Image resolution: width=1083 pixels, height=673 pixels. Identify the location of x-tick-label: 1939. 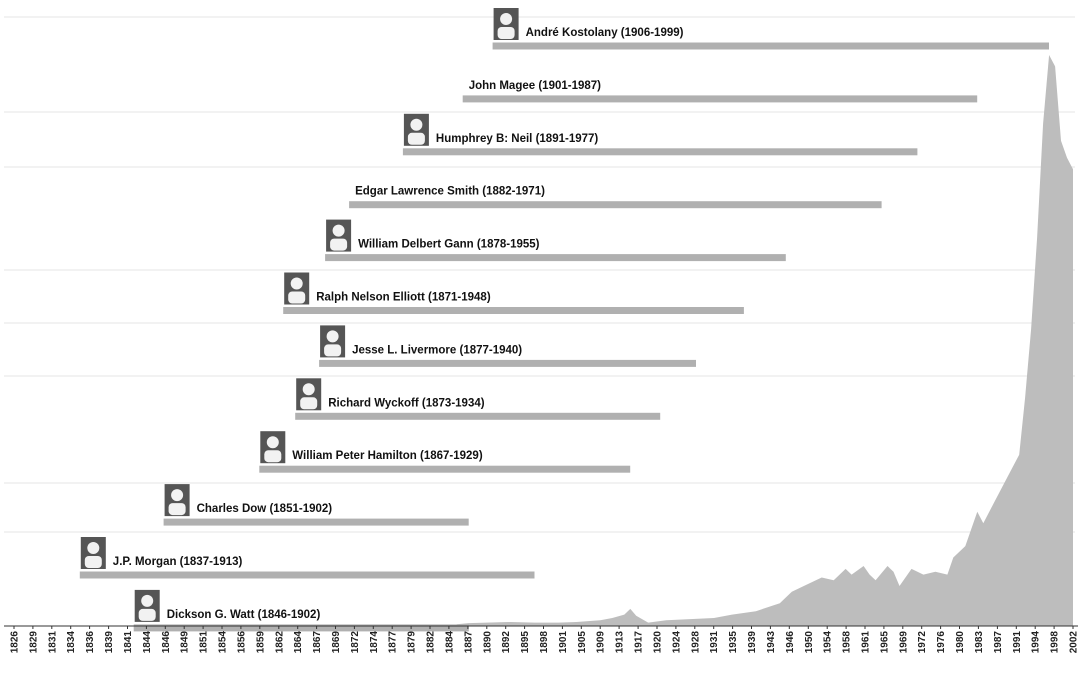
(752, 642).